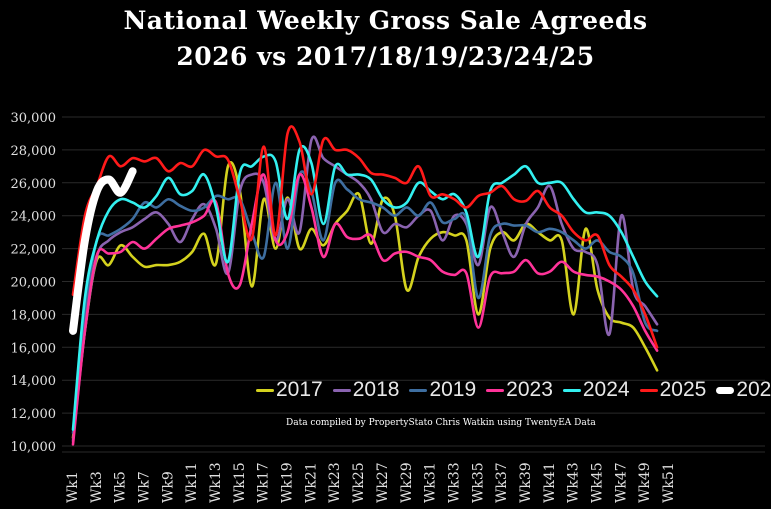 This screenshot has width=771, height=509. What do you see at coordinates (454, 482) in the screenshot?
I see `x-tick-label: Wk33` at bounding box center [454, 482].